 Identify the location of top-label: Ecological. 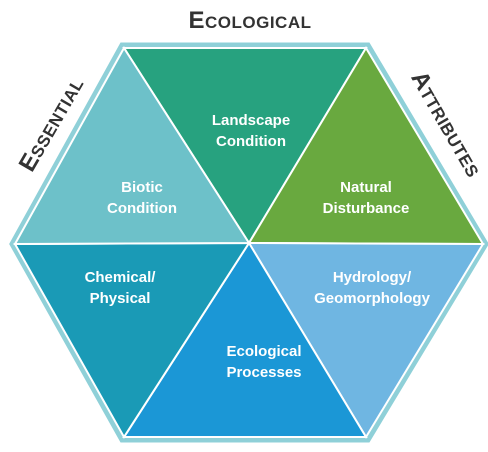
(250, 20).